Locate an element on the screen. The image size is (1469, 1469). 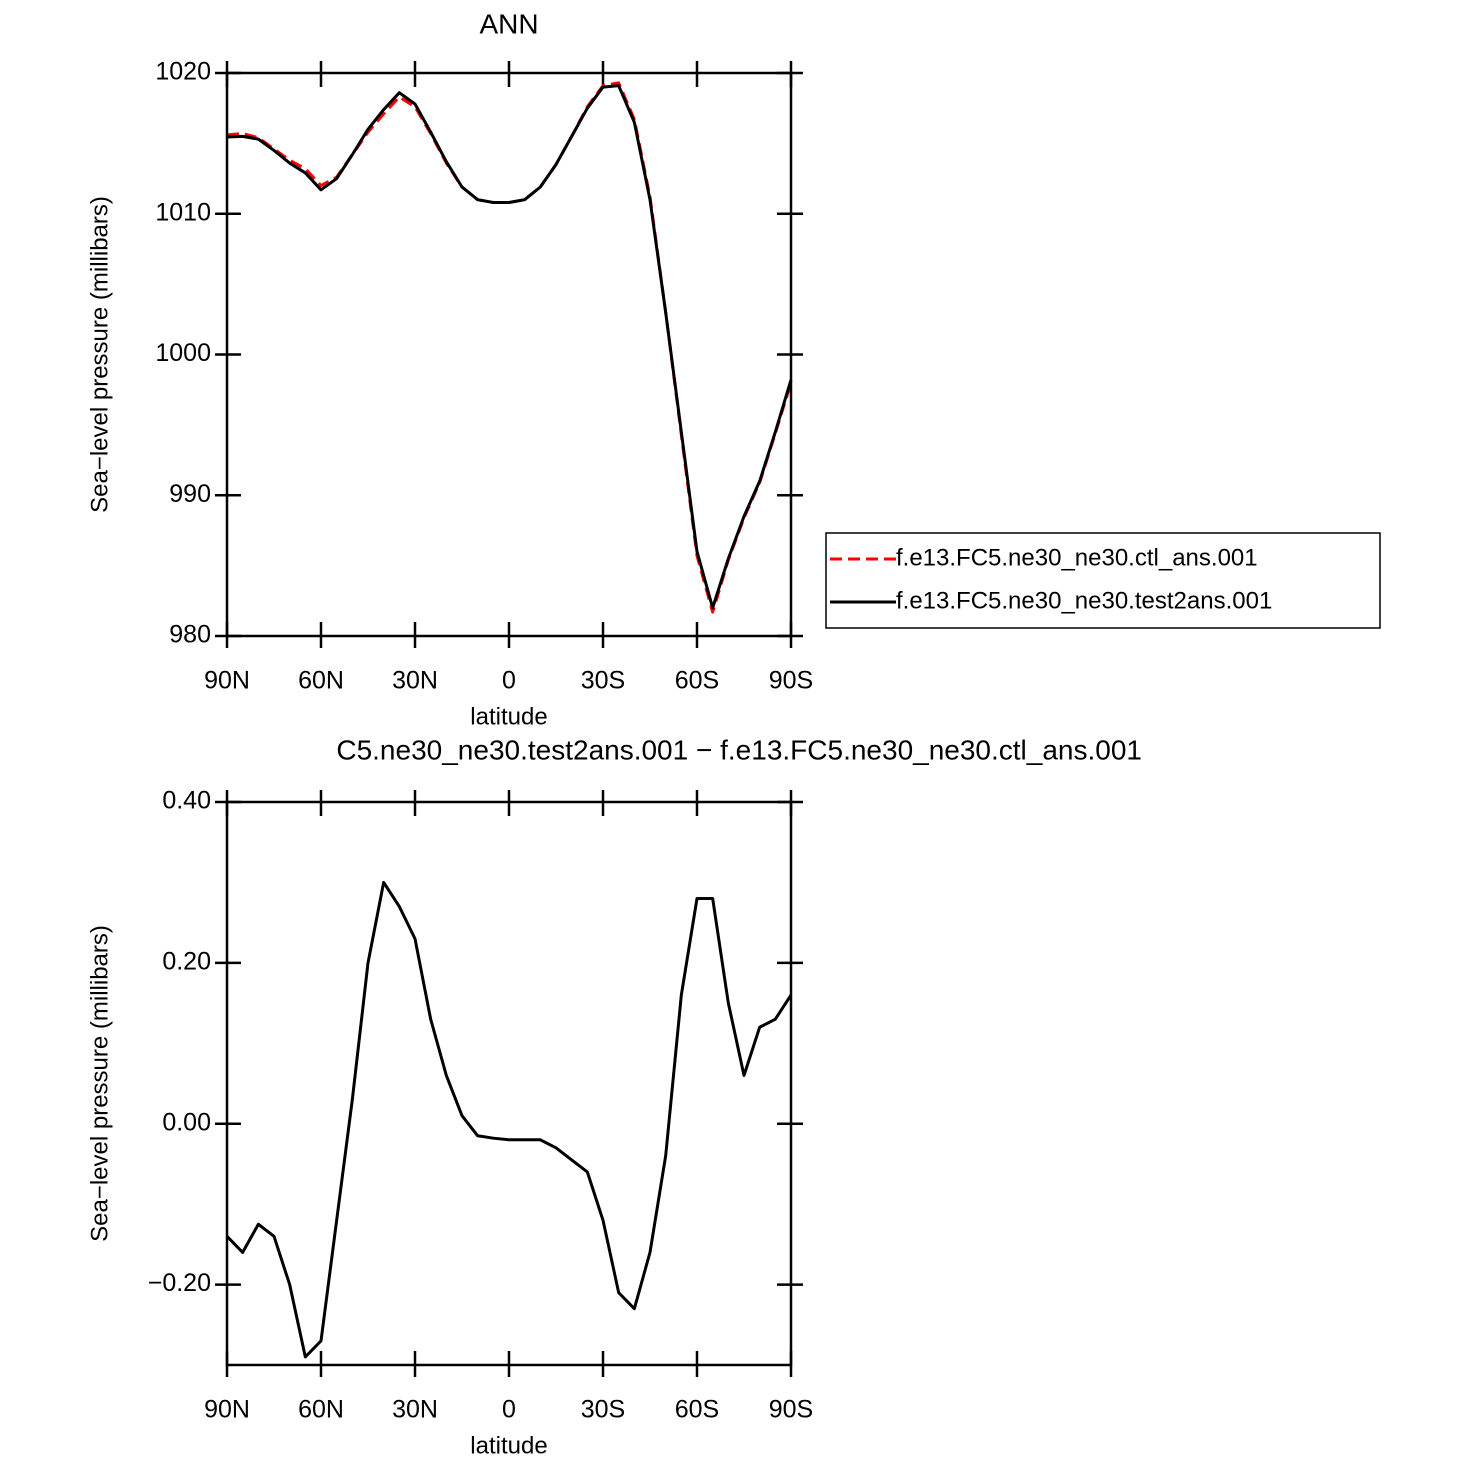
legend-label: f.e13.FC5.ne30_ne30.test2ans.001 is located at coordinates (1084, 600).